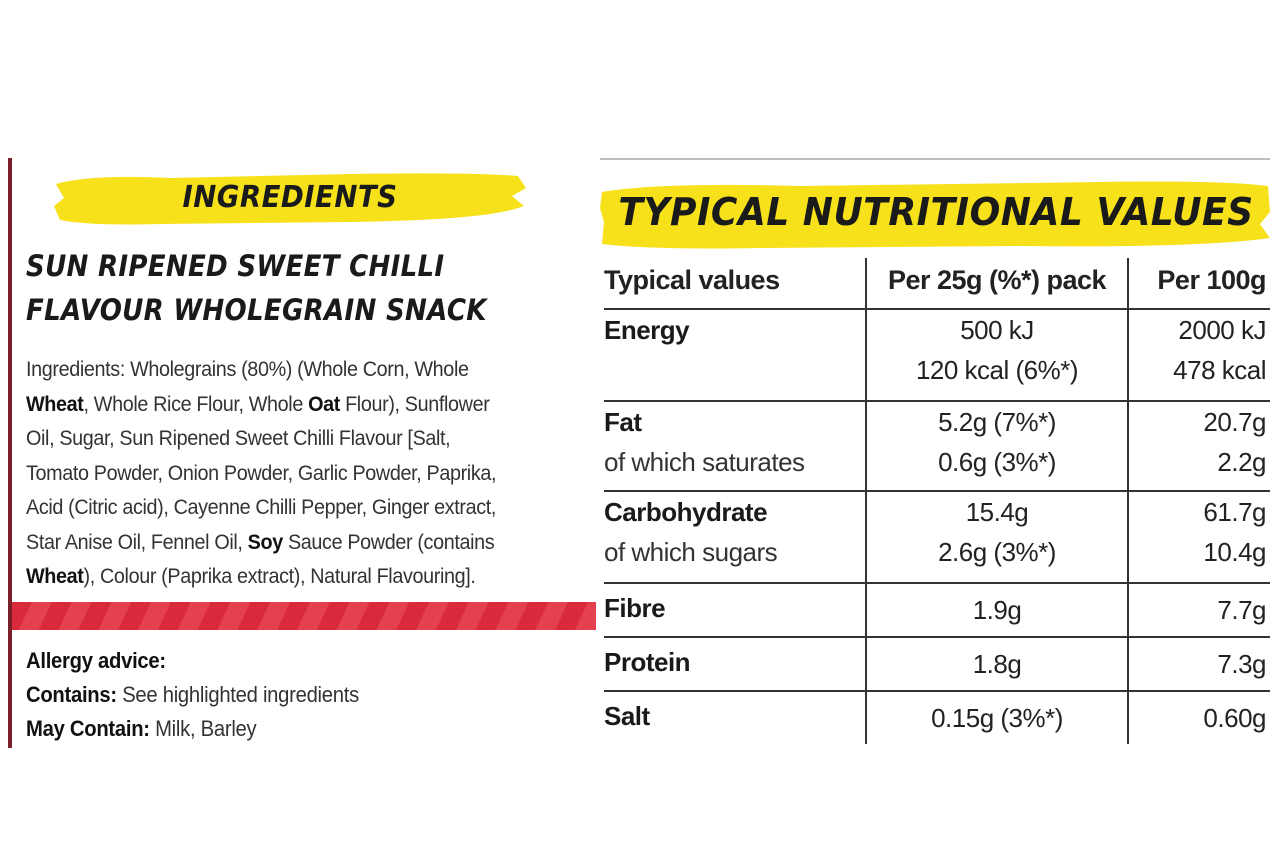 The height and width of the screenshot is (853, 1280). Describe the element at coordinates (647, 662) in the screenshot. I see `nutrient-name: Protein` at that location.